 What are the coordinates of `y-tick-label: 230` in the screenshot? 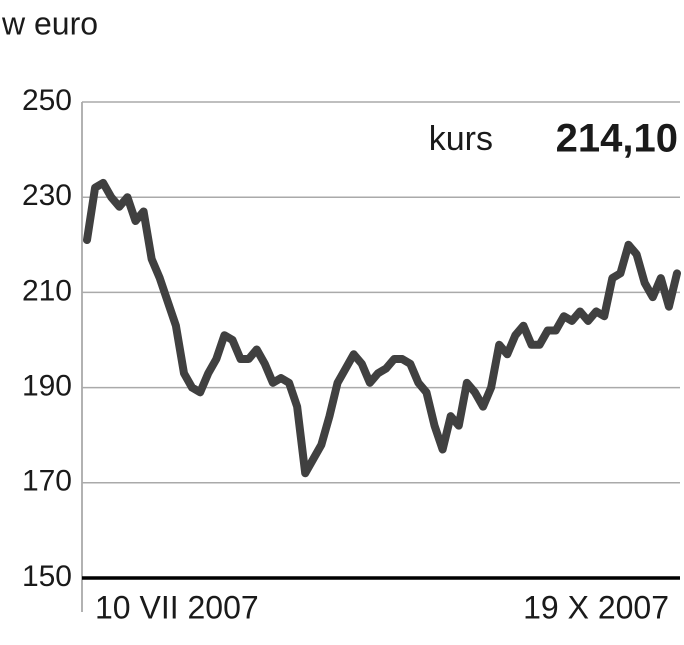 It's located at (47, 195).